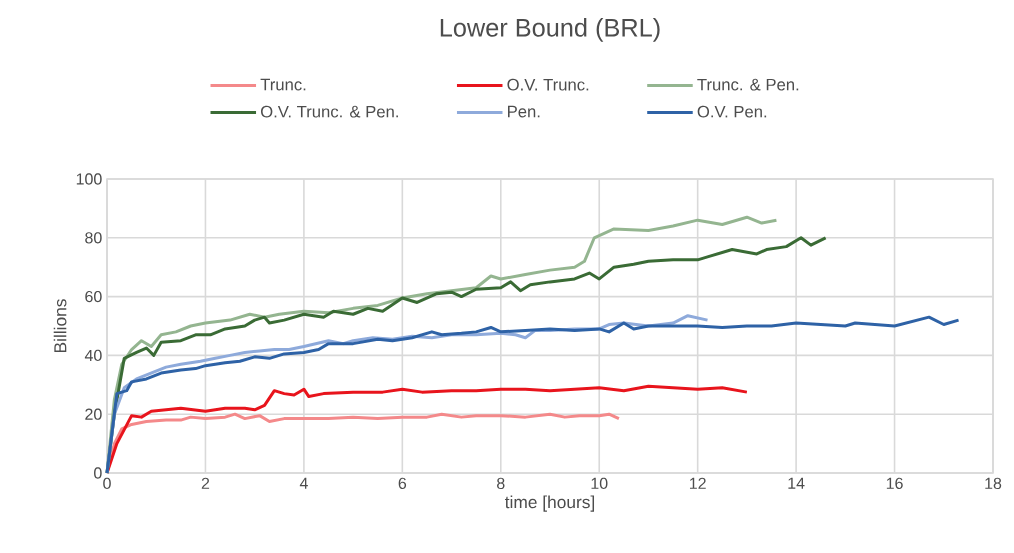 The width and height of the screenshot is (1014, 553). What do you see at coordinates (93, 296) in the screenshot?
I see `y-tick-label: 60` at bounding box center [93, 296].